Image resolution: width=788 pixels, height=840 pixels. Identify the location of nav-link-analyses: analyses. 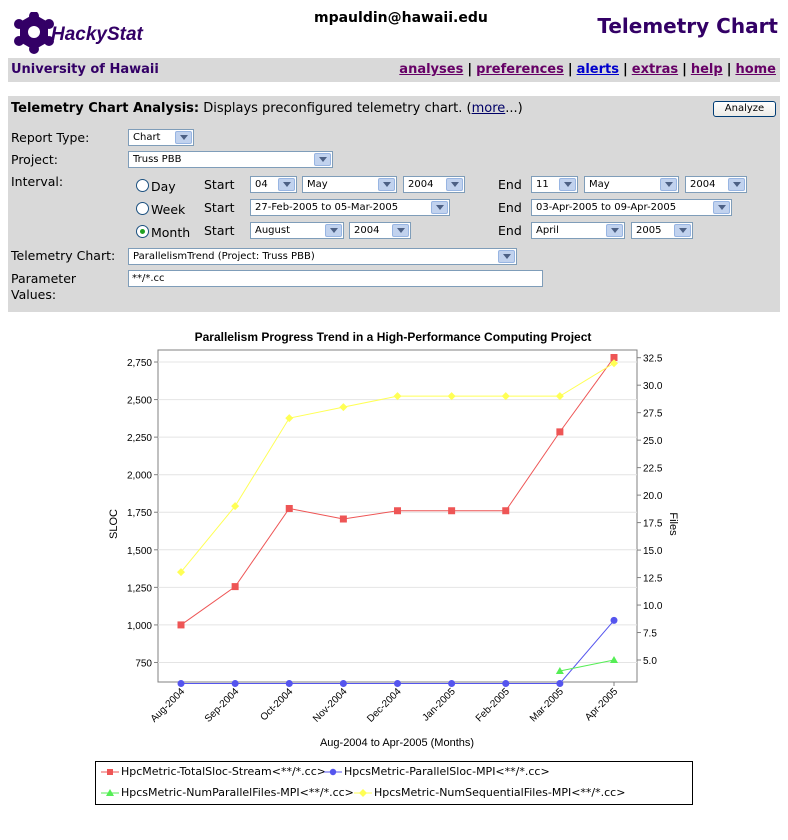
(431, 69).